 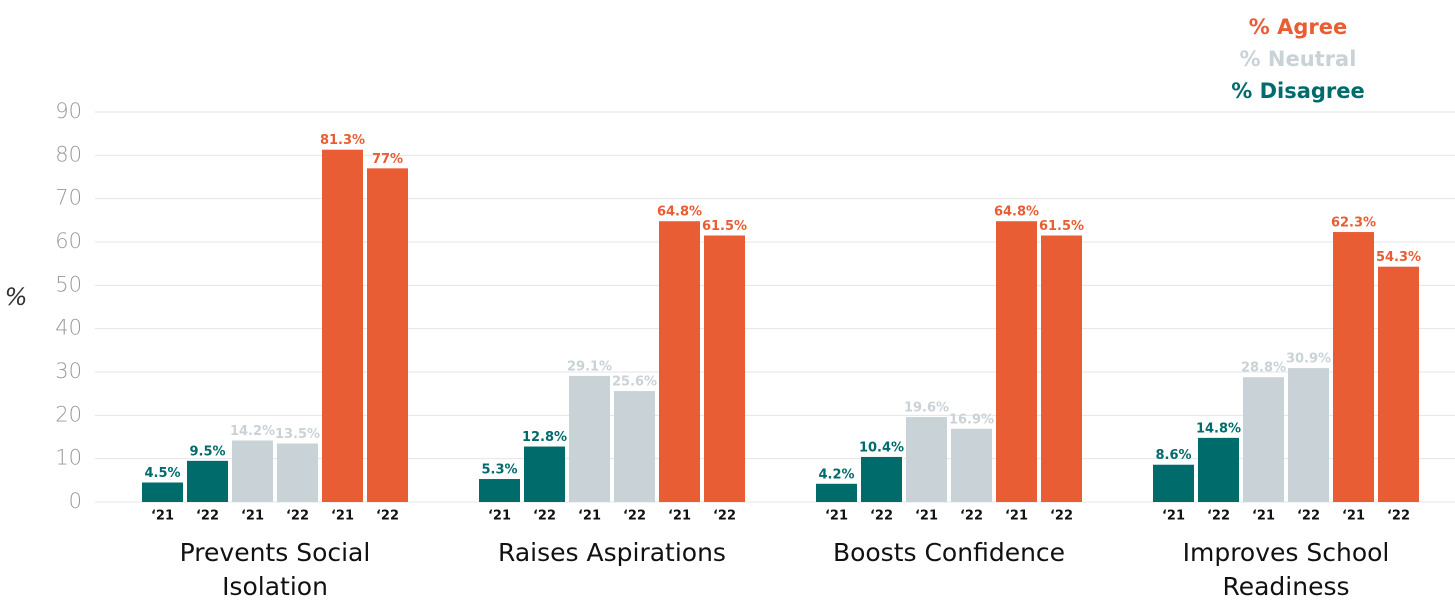 I want to click on value-label: 54.3%, so click(x=1398, y=257).